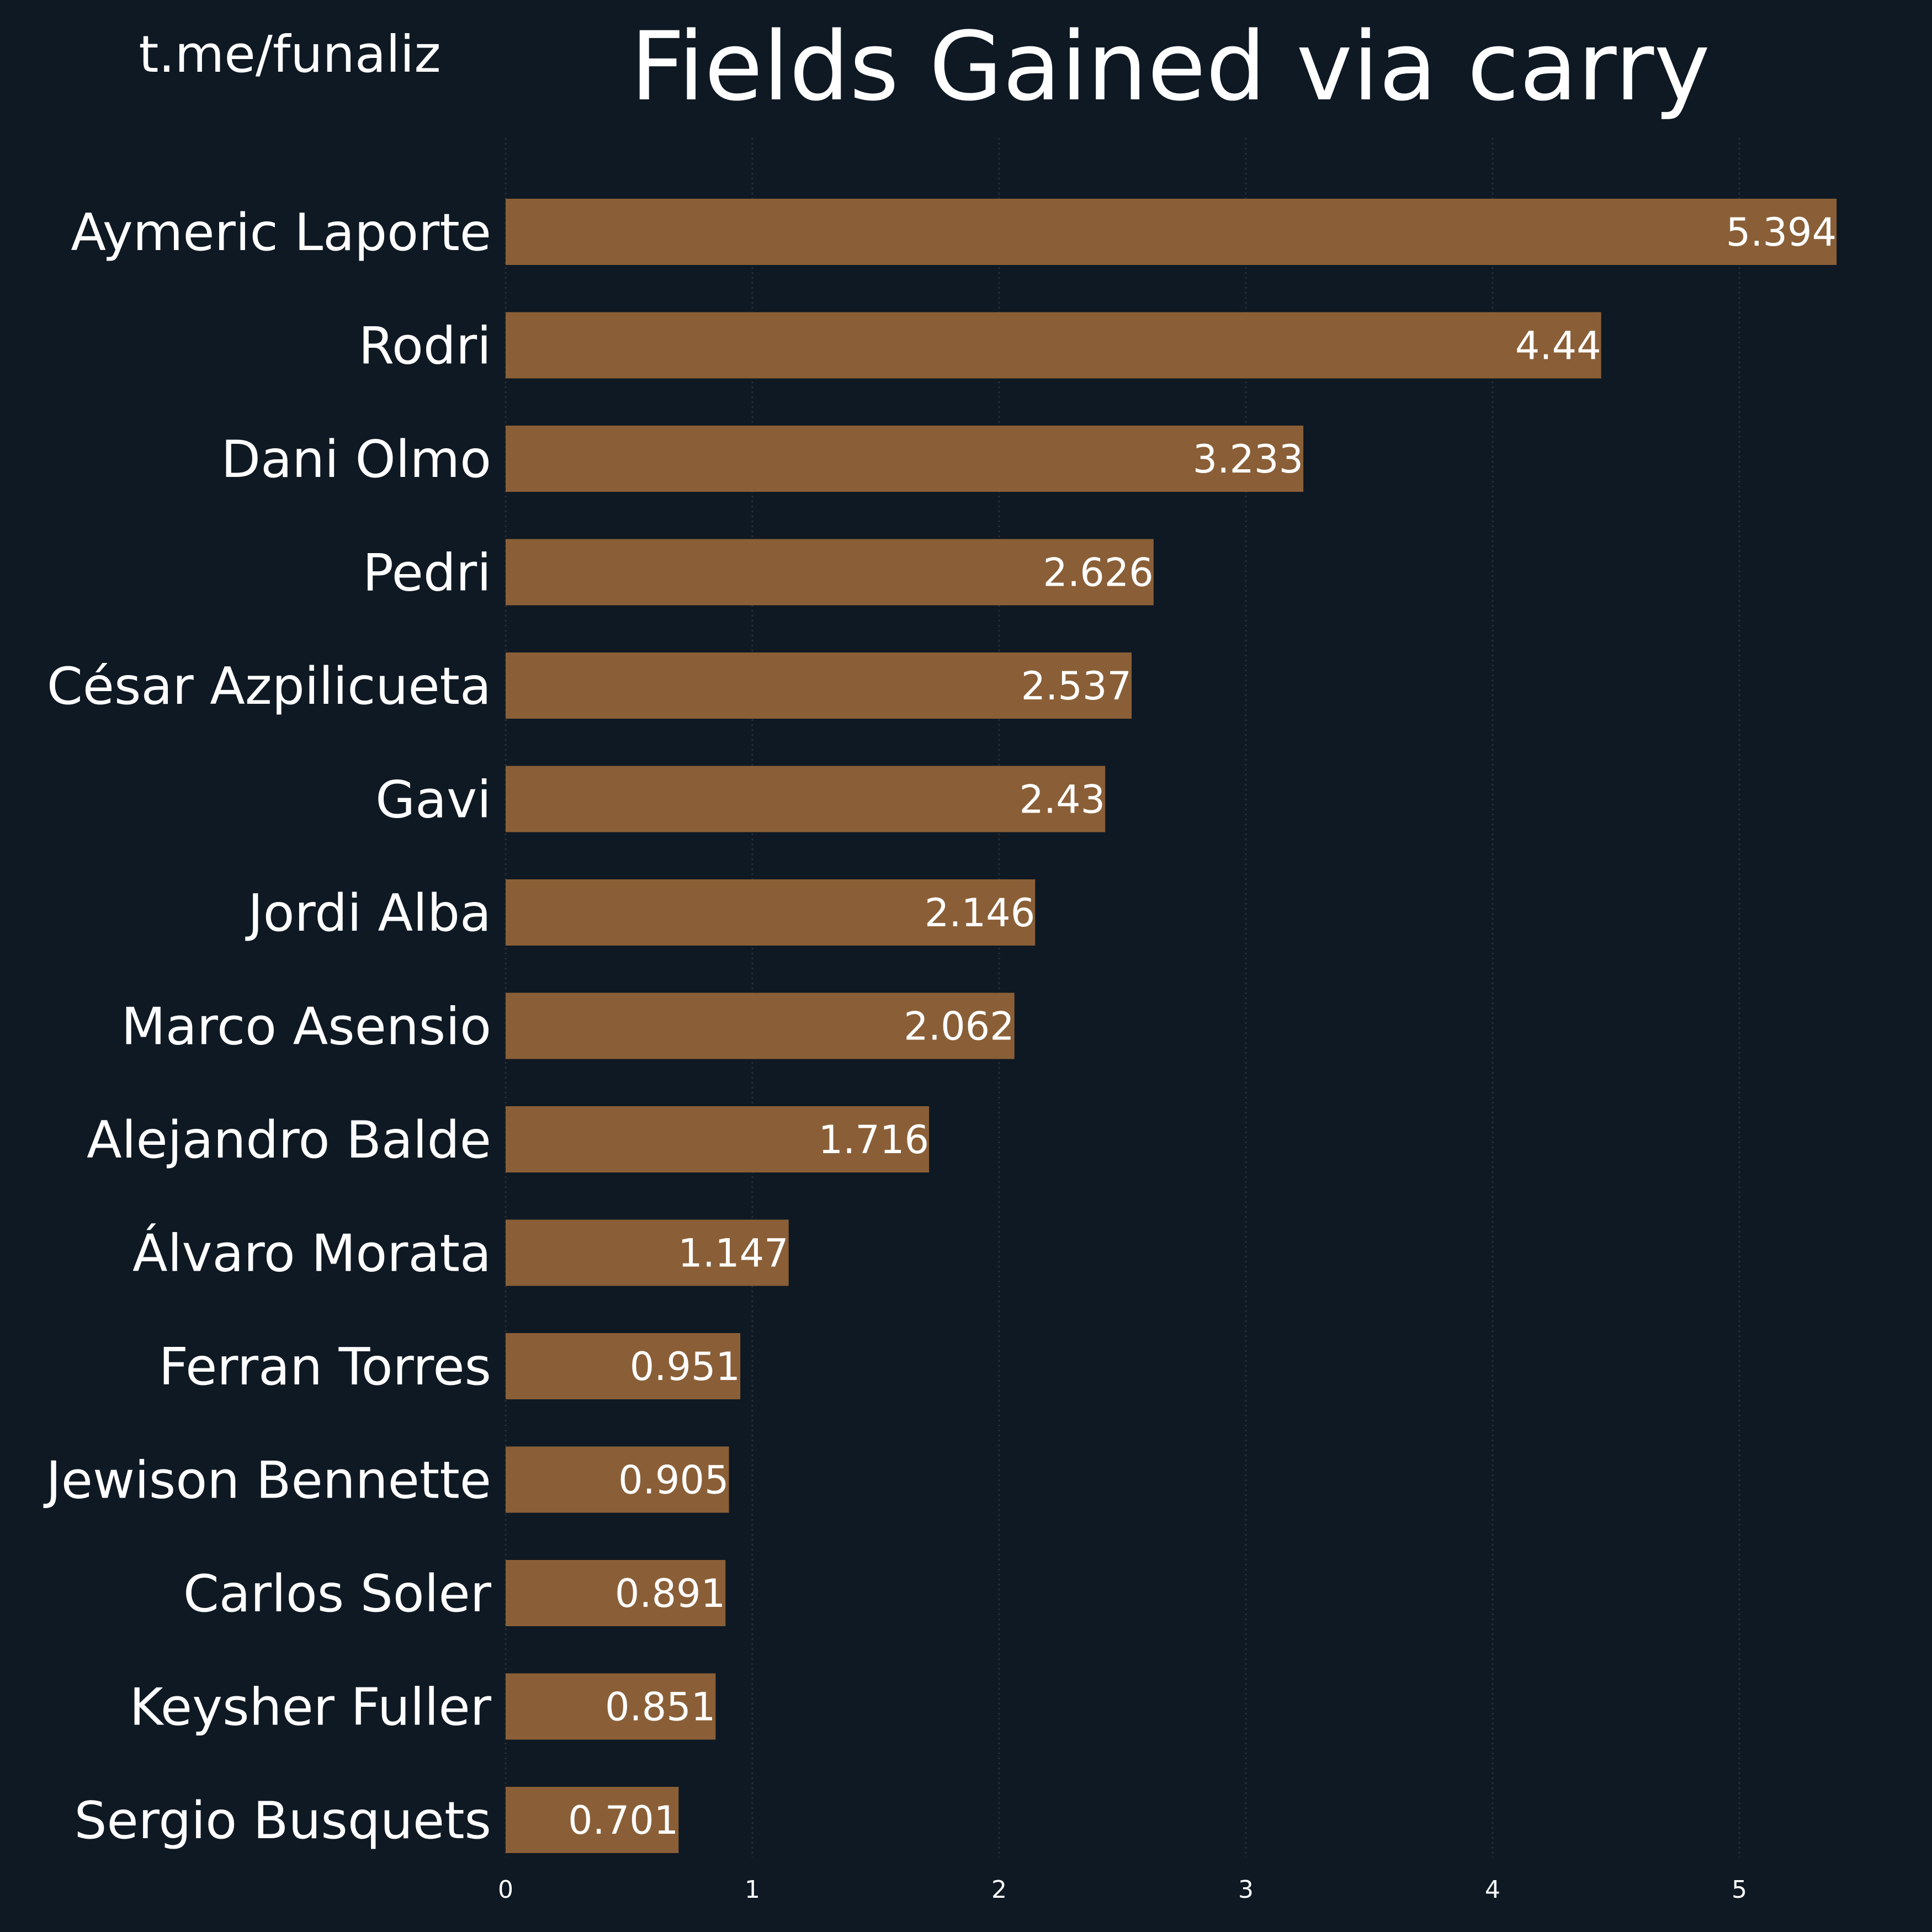 The width and height of the screenshot is (1932, 1932). Describe the element at coordinates (674, 1481) in the screenshot. I see `value-label: 0.905` at that location.